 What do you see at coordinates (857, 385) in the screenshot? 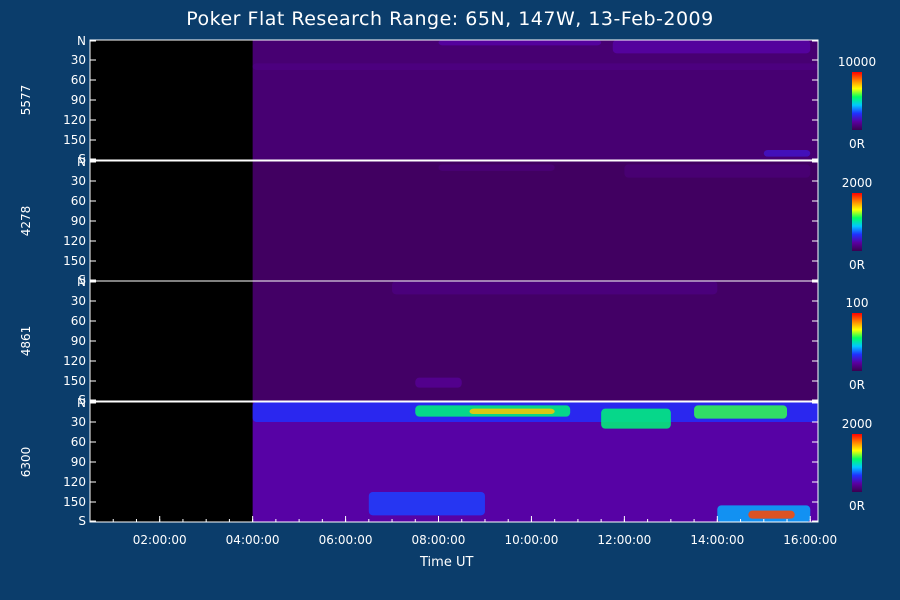
I see `panel-4861-scale-min: 0R` at bounding box center [857, 385].